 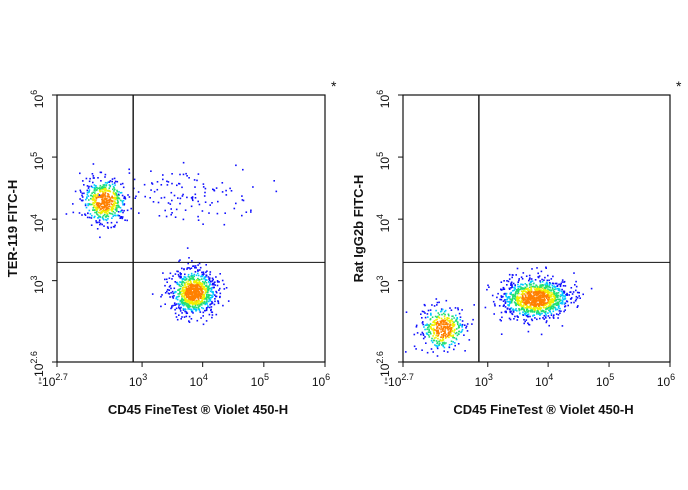 What do you see at coordinates (679, 86) in the screenshot?
I see `corner-asterisk: *` at bounding box center [679, 86].